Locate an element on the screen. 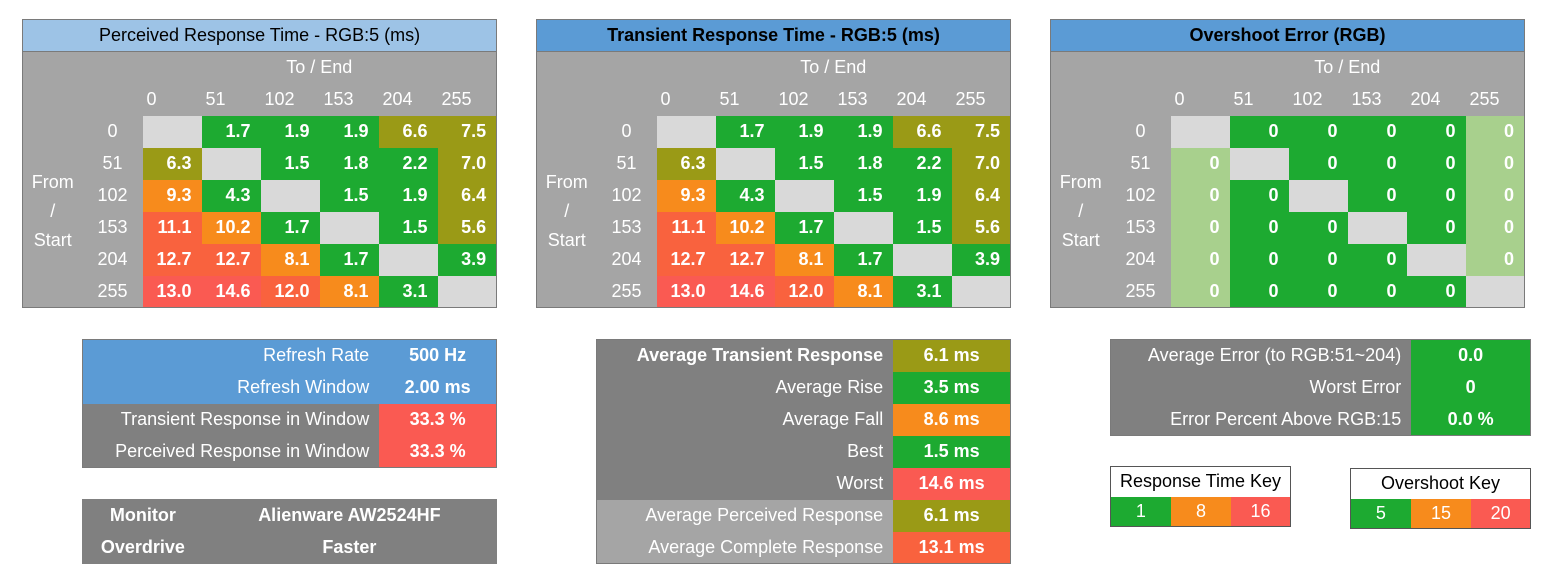 Image resolution: width=1558 pixels, height=584 pixels. response-key-value: 1 is located at coordinates (1140, 511).